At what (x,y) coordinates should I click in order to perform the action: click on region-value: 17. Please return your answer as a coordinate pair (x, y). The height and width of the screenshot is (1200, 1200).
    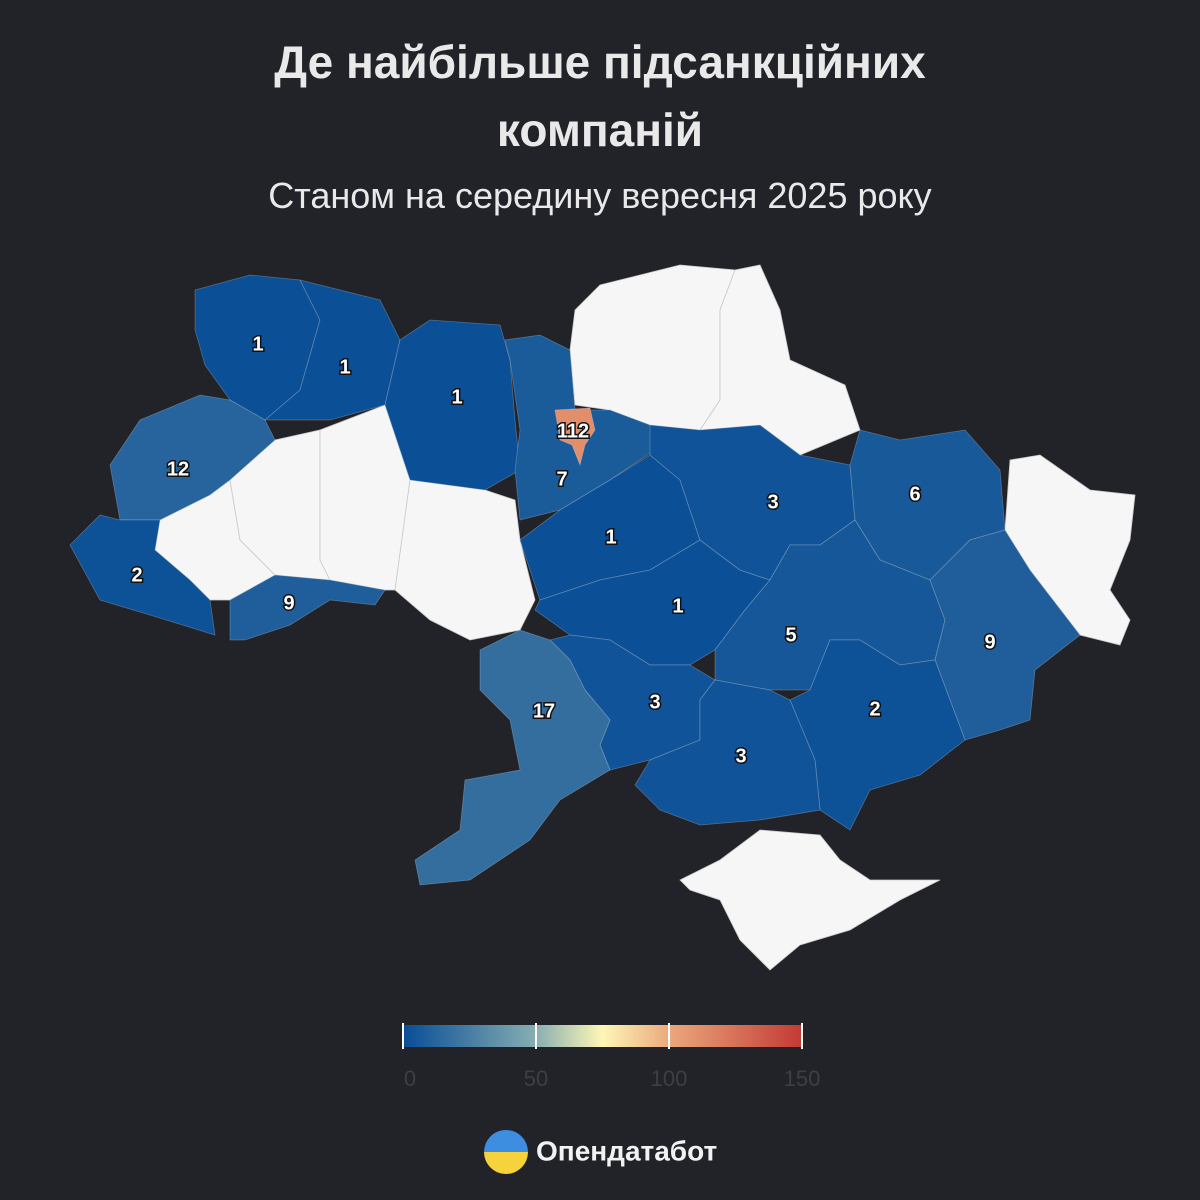
    Looking at the image, I should click on (544, 711).